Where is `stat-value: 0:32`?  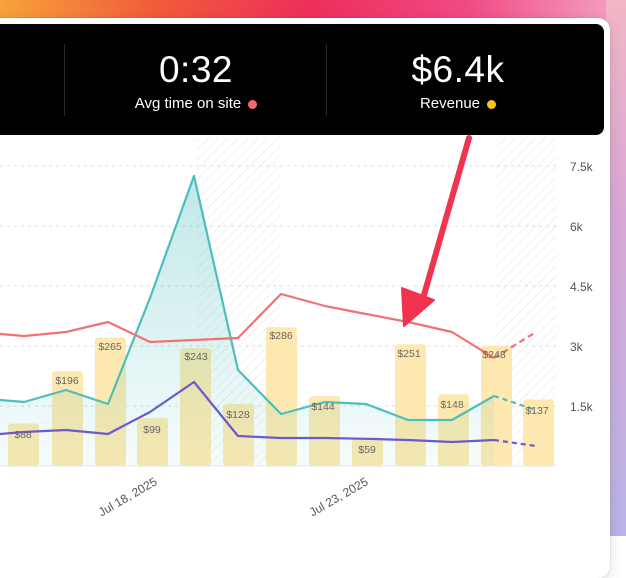
stat-value: 0:32 is located at coordinates (195, 69).